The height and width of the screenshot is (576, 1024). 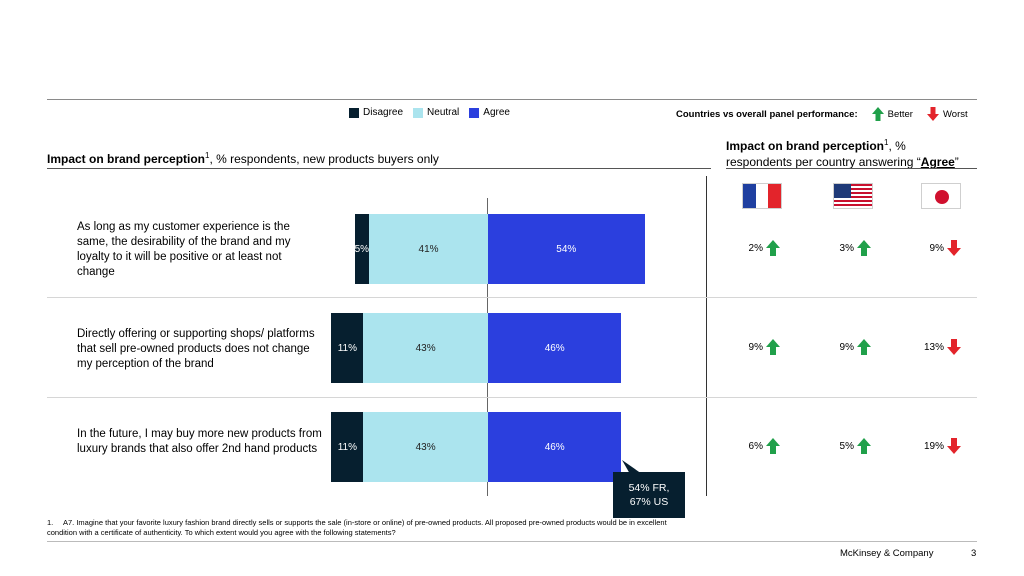 I want to click on right-title-sup: 1, so click(x=886, y=142).